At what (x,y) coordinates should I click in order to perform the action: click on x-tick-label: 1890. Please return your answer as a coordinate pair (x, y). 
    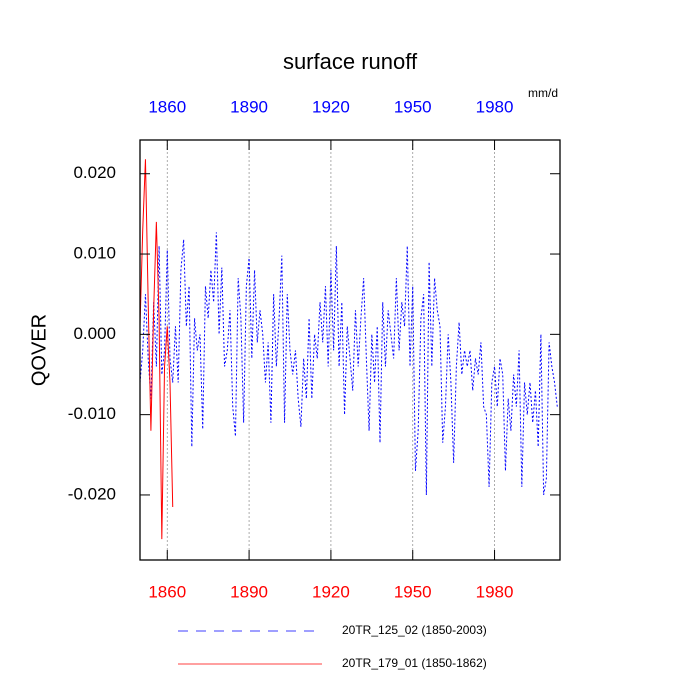
    Looking at the image, I should click on (249, 591).